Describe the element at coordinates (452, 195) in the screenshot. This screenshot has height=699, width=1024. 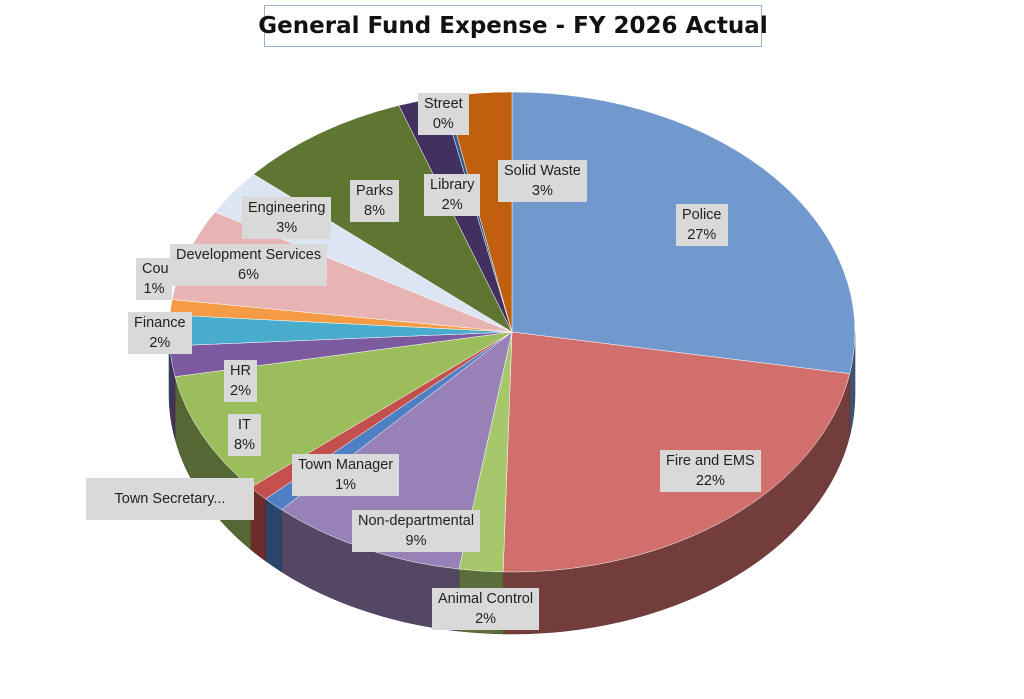
I see `label-library: Library 2%` at that location.